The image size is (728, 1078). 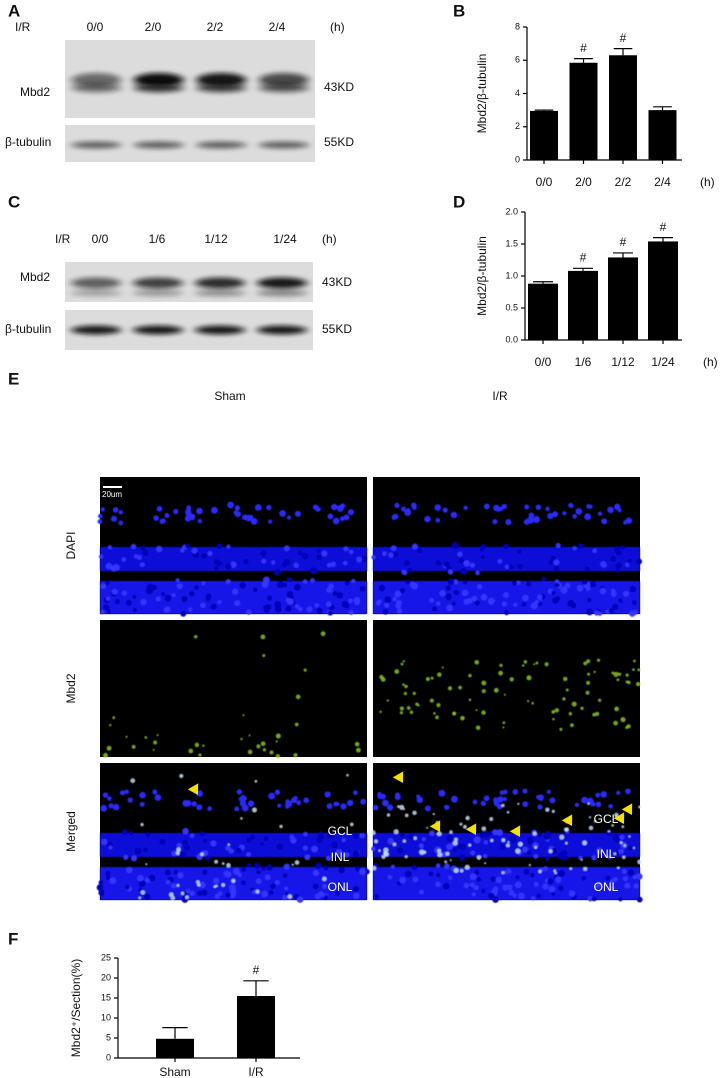 I want to click on arrowhead, so click(x=567, y=820).